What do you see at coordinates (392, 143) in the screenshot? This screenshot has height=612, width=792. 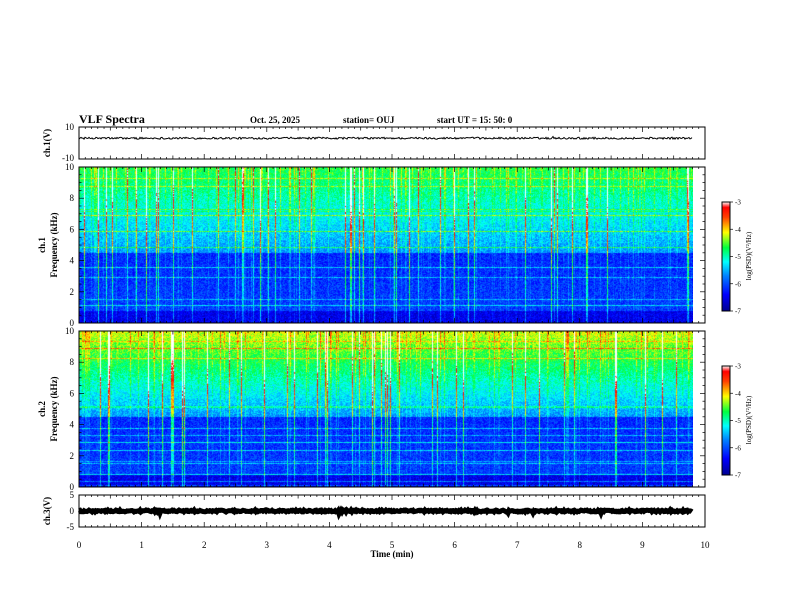 I see `ch1-waveform-xticks` at bounding box center [392, 143].